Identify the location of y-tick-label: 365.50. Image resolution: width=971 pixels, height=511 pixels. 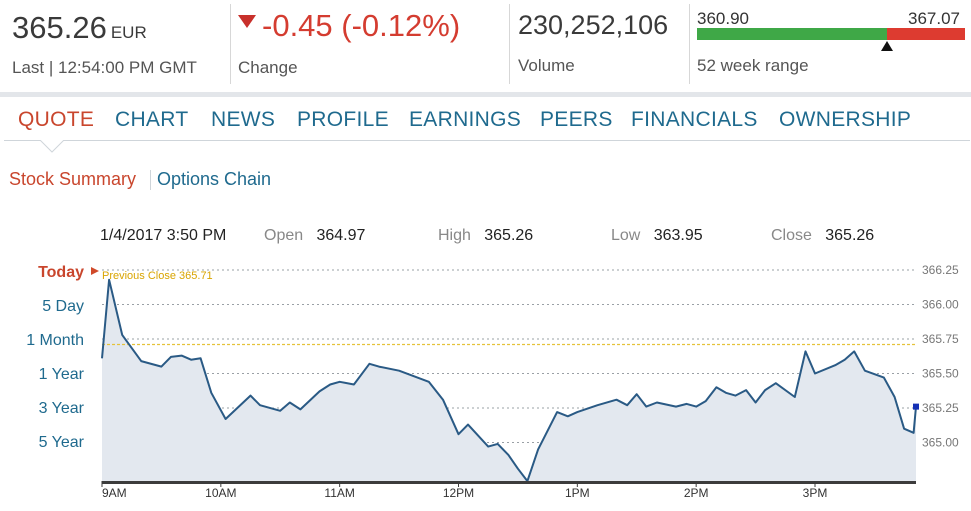
(940, 374).